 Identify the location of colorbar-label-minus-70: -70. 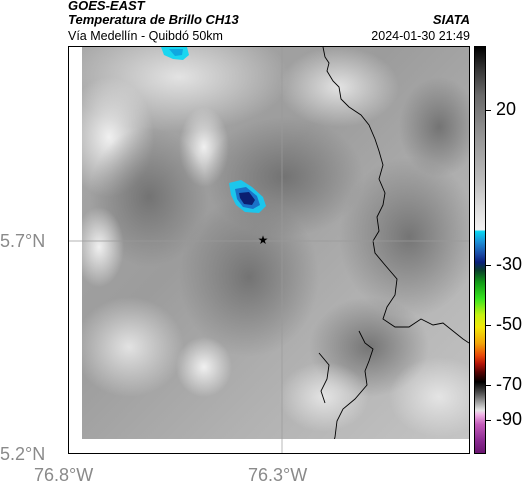
(509, 384).